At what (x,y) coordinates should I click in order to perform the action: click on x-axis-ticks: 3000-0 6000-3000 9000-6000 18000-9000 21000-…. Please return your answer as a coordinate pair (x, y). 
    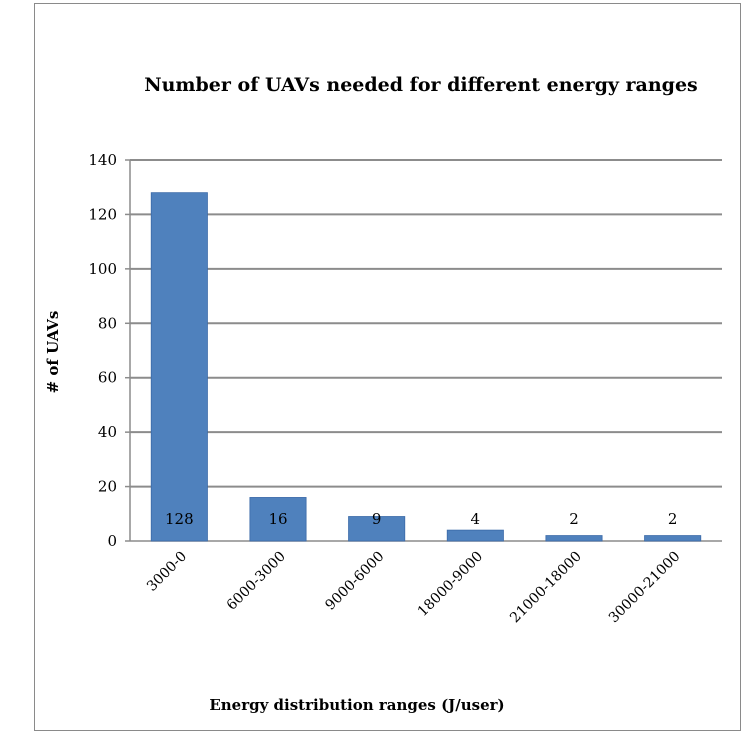
    Looking at the image, I should click on (413, 588).